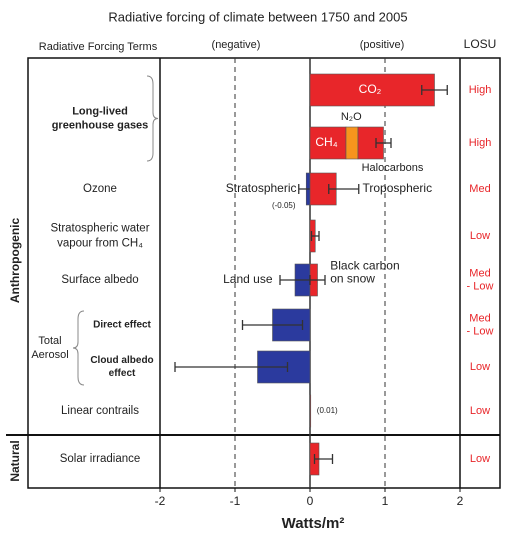 The height and width of the screenshot is (542, 517). What do you see at coordinates (98, 47) in the screenshot?
I see `column-header: Radiative Forcing Terms` at bounding box center [98, 47].